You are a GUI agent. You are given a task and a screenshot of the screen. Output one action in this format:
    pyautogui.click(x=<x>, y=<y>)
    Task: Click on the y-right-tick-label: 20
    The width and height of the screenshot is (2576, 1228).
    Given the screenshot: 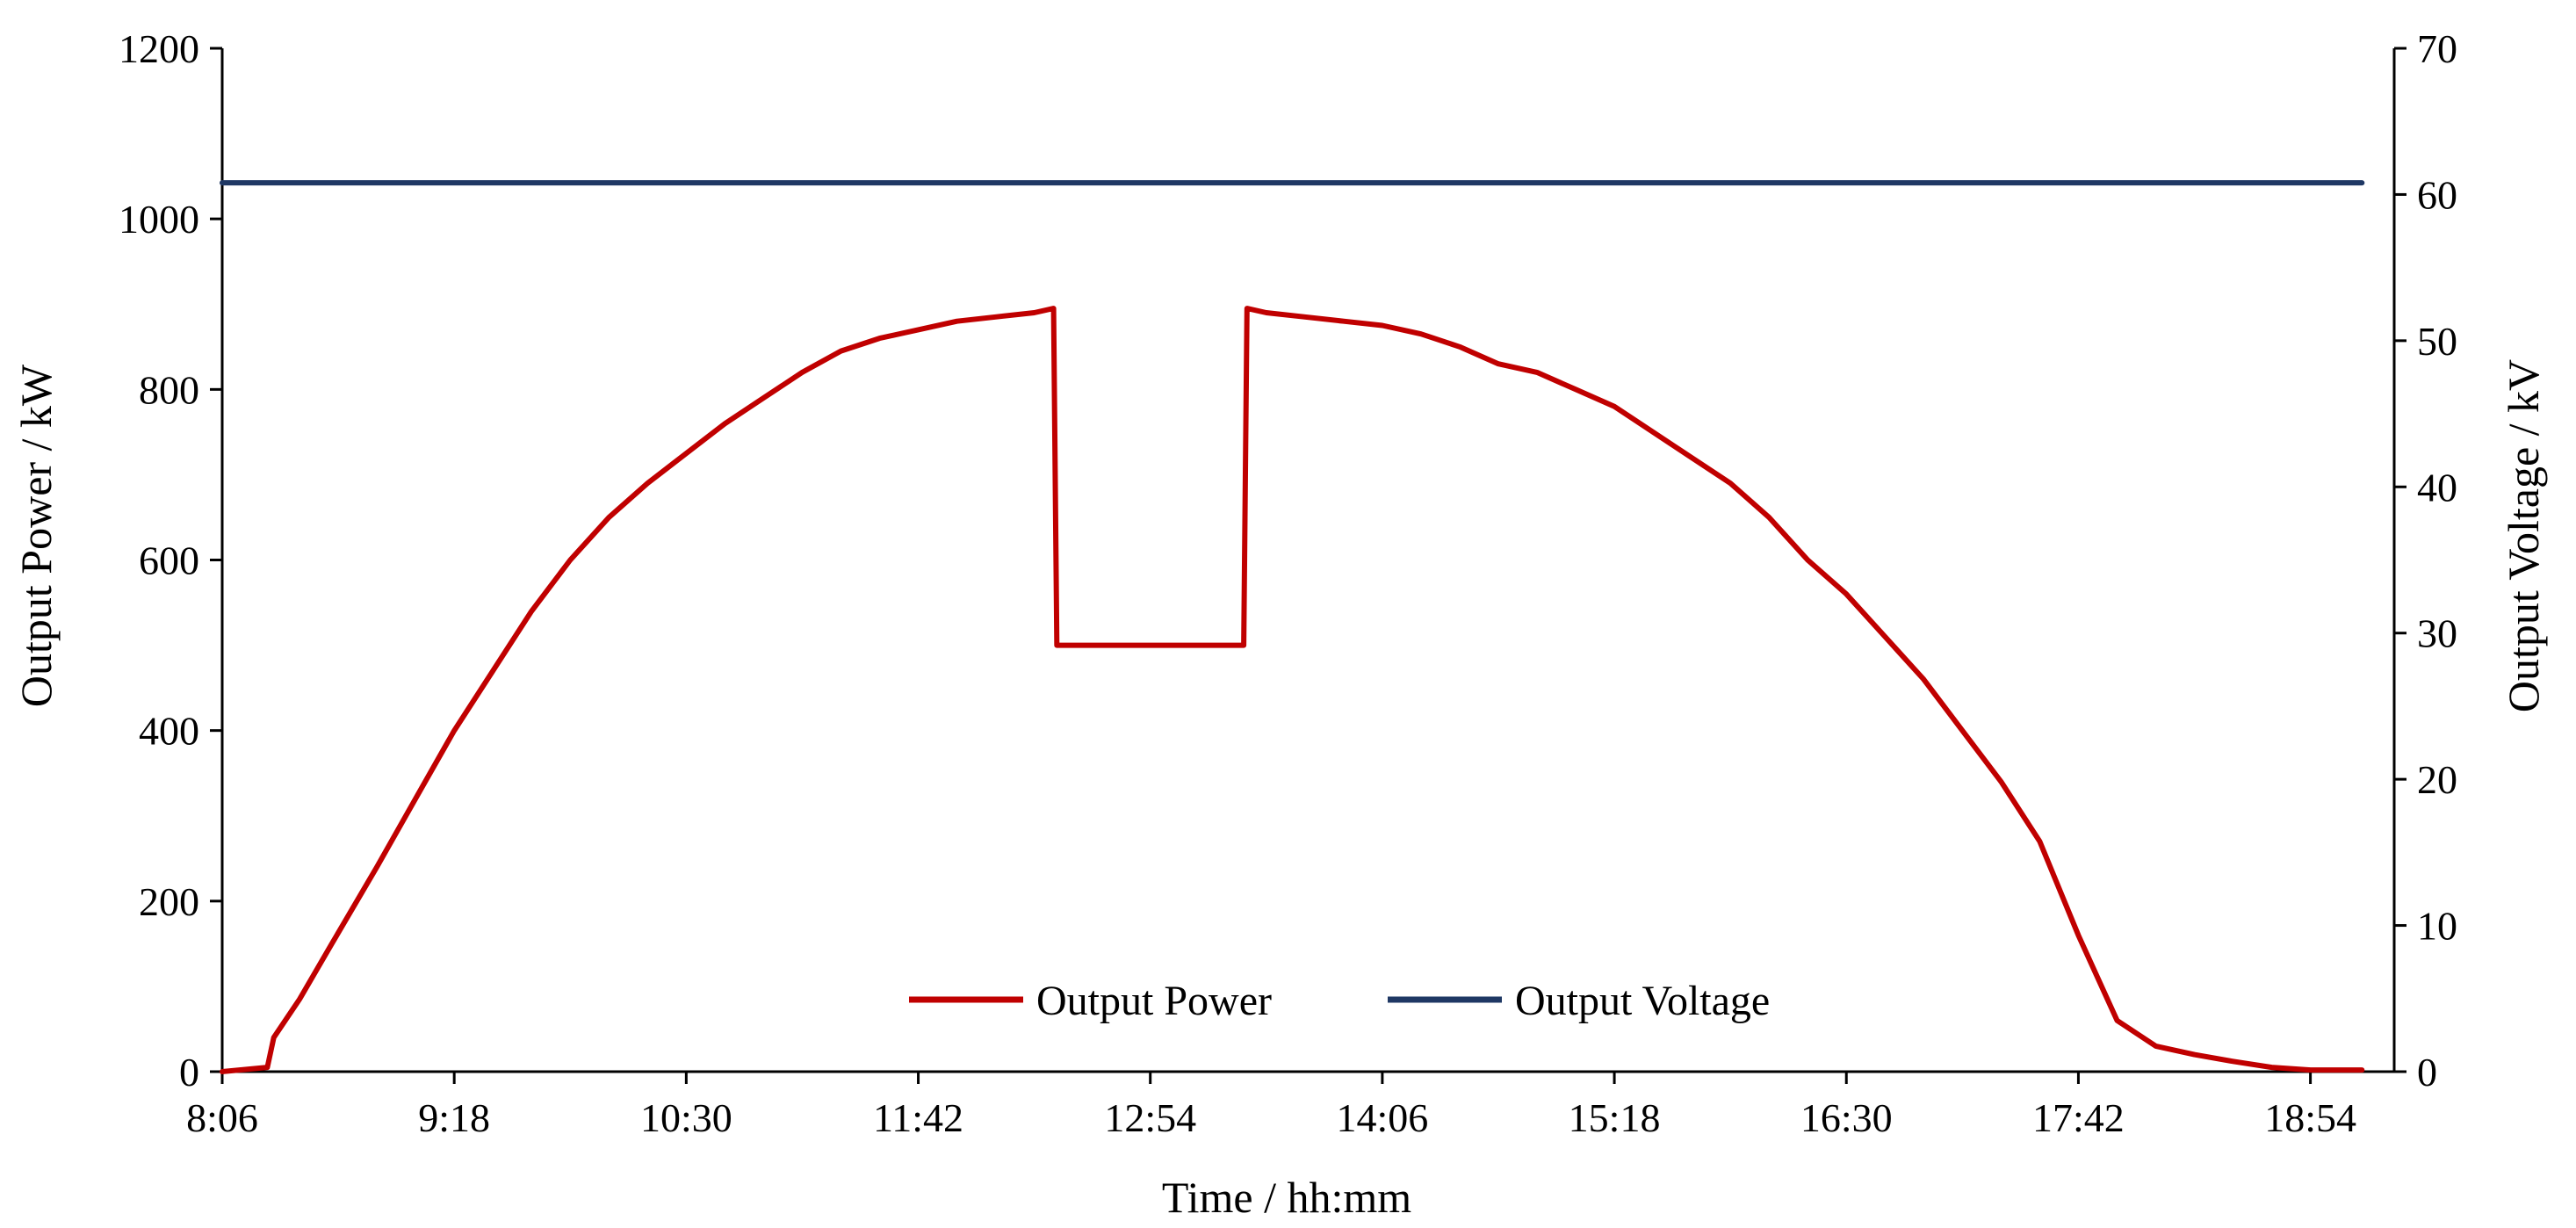 What is the action you would take?
    pyautogui.click(x=2437, y=779)
    